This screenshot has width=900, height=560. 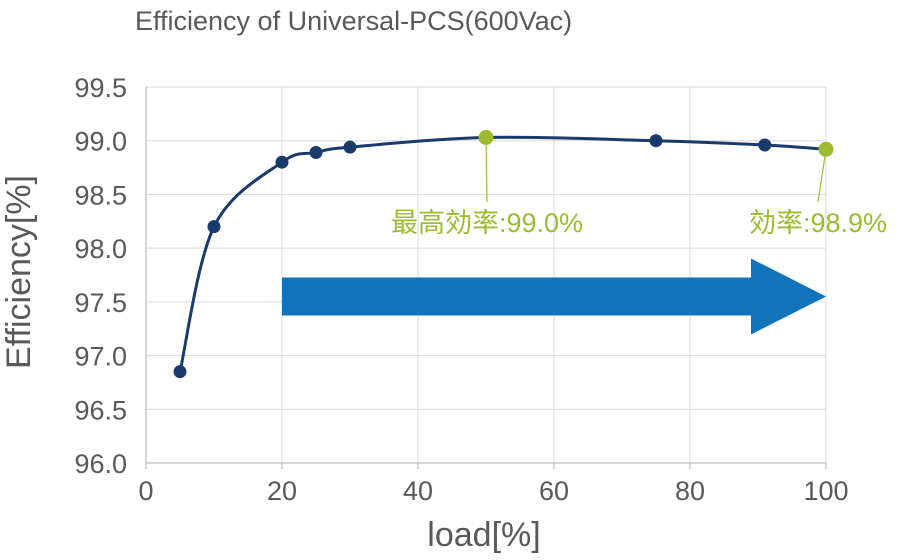 What do you see at coordinates (282, 491) in the screenshot?
I see `x-tick-label: 20` at bounding box center [282, 491].